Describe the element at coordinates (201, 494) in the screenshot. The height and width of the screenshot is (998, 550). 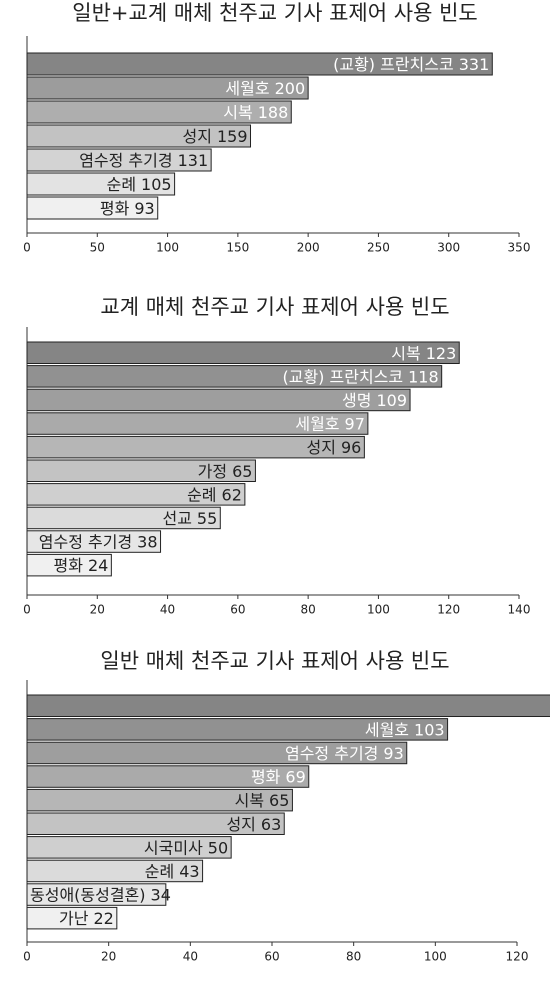
I see `category-label: 순례` at that location.